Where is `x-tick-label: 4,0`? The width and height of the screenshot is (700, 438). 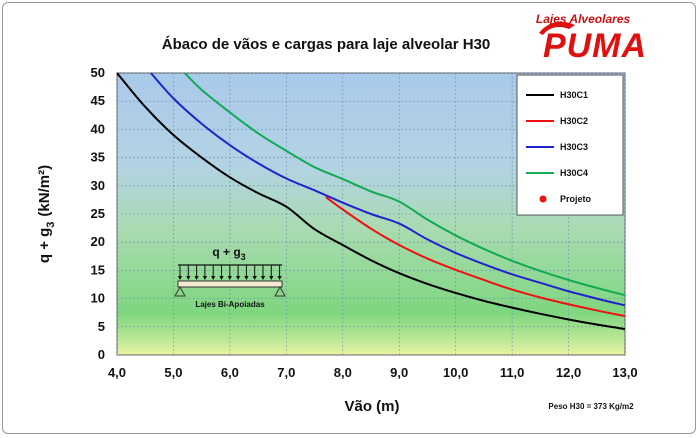
x-tick-label: 4,0 is located at coordinates (117, 372).